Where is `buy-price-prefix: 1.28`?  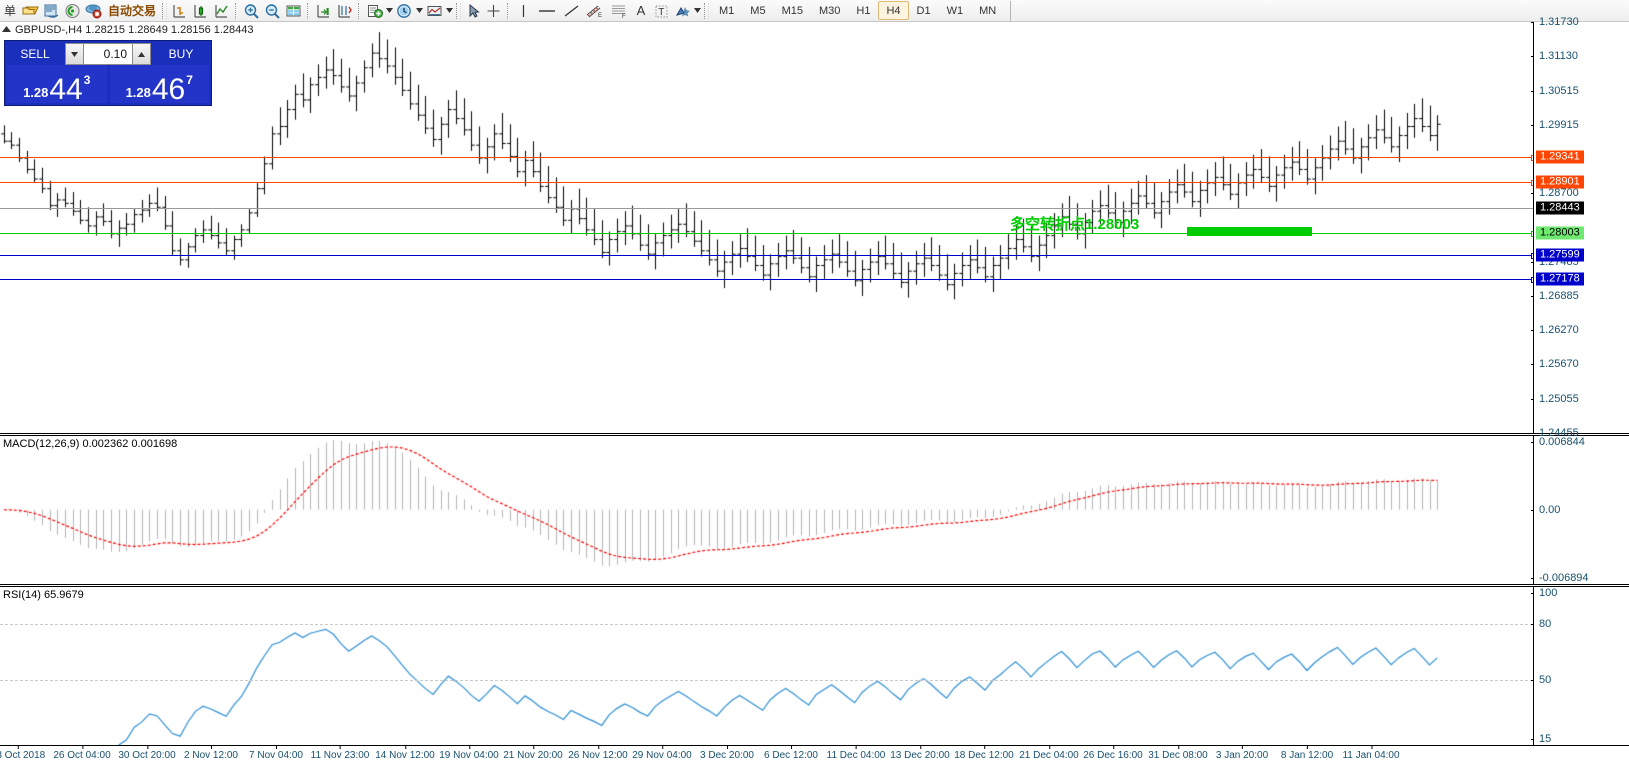 buy-price-prefix: 1.28 is located at coordinates (138, 92).